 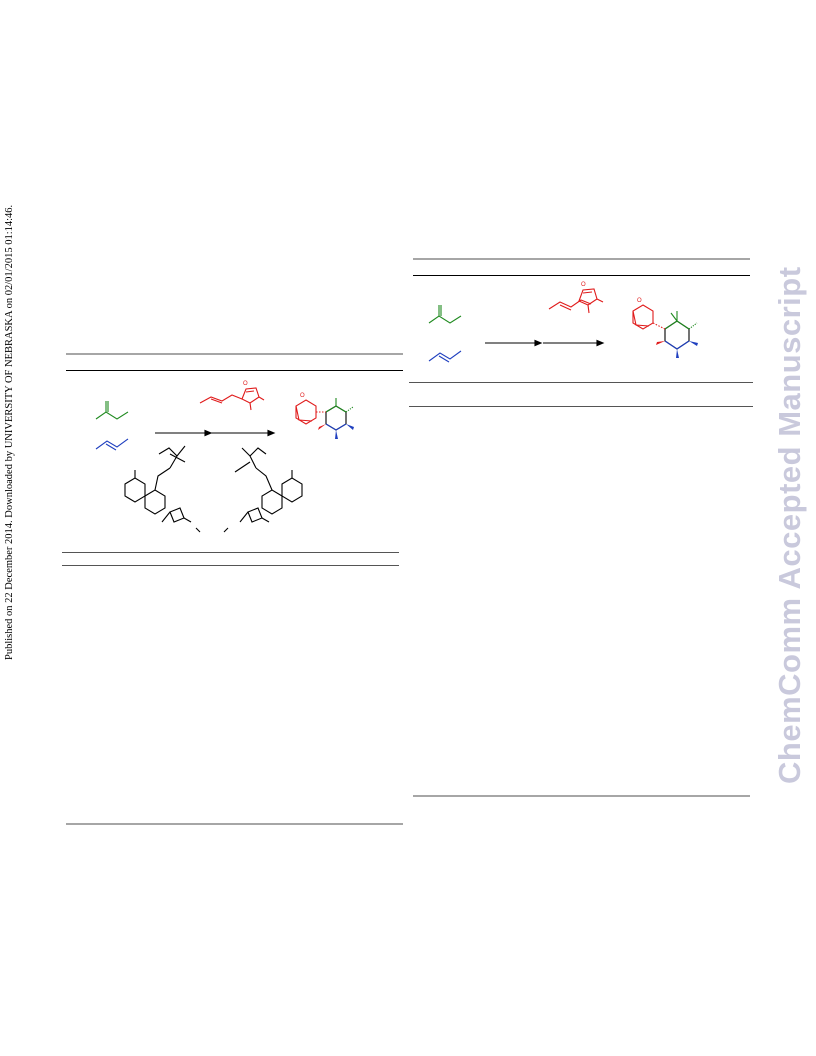 I want to click on watermark-text: ChemComm Accepted Manuscript, so click(x=789, y=525).